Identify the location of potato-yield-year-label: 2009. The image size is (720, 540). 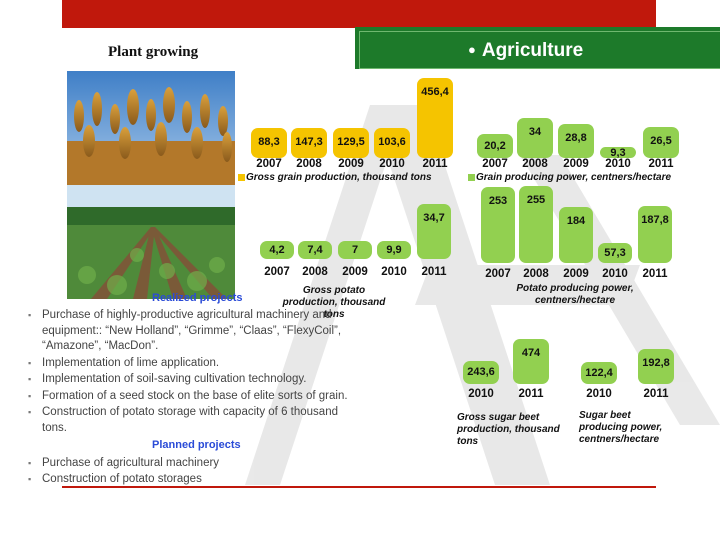
(576, 274).